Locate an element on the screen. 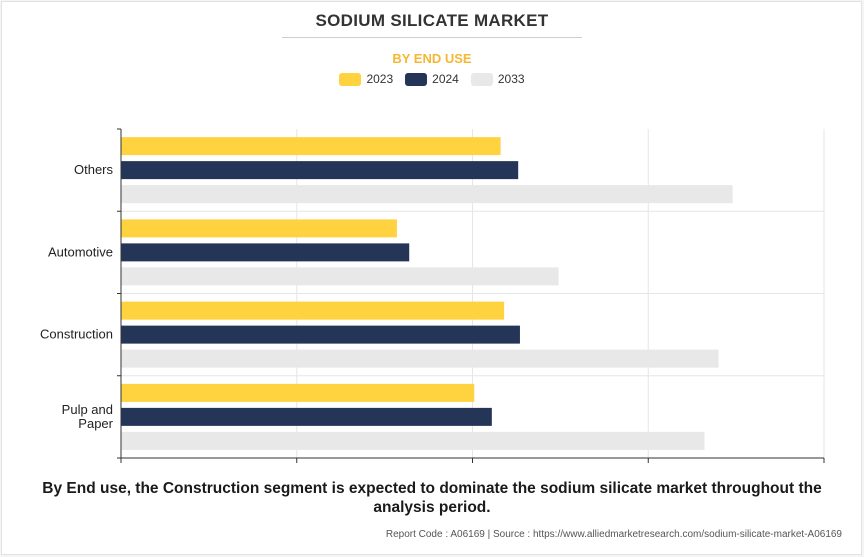 The height and width of the screenshot is (557, 864). bar-2024-construction is located at coordinates (320, 334).